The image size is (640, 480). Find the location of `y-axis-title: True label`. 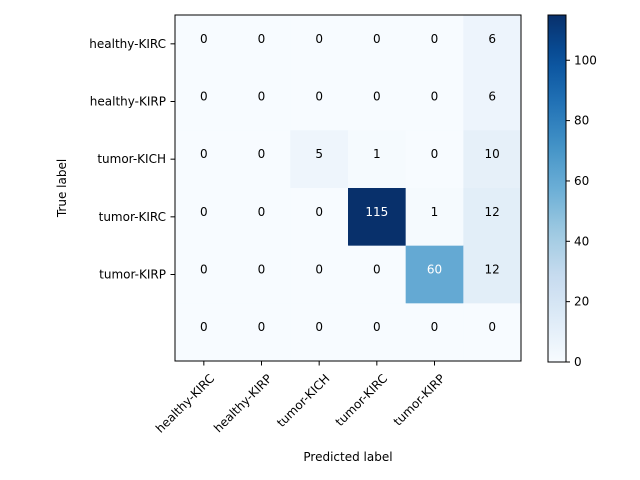

y-axis-title: True label is located at coordinates (62, 188).